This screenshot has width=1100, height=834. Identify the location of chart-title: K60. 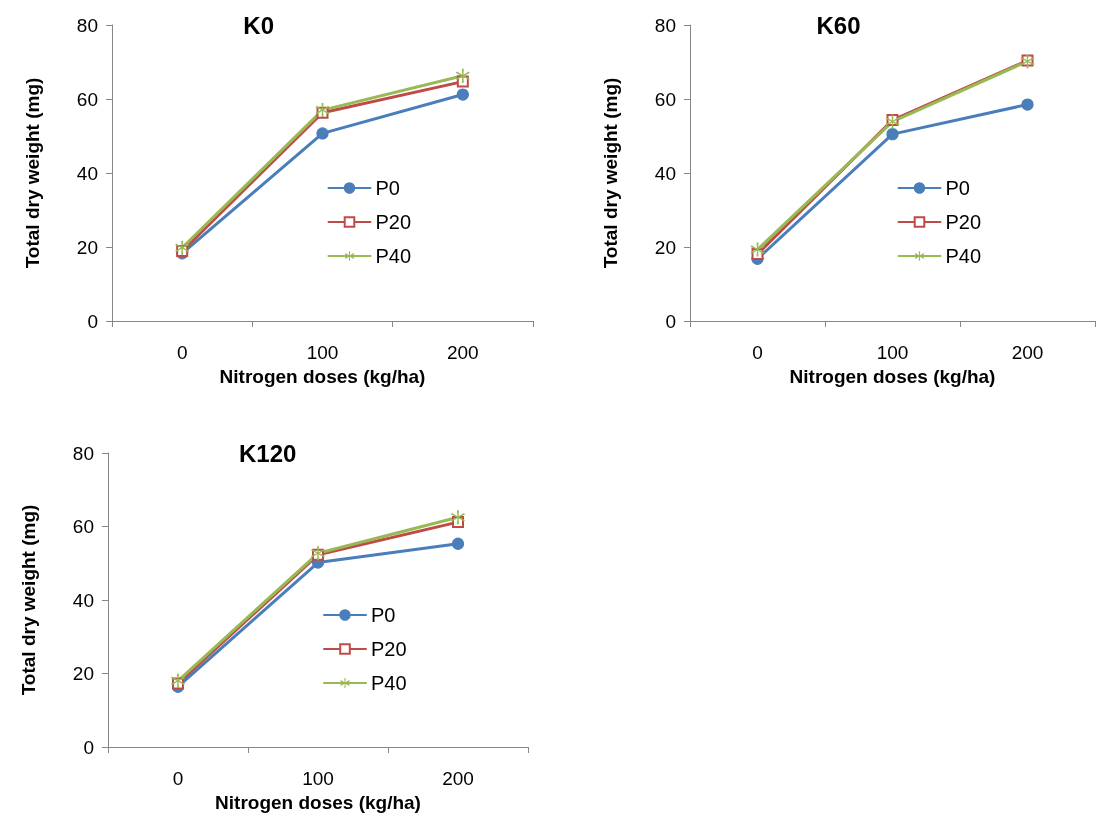
(838, 25).